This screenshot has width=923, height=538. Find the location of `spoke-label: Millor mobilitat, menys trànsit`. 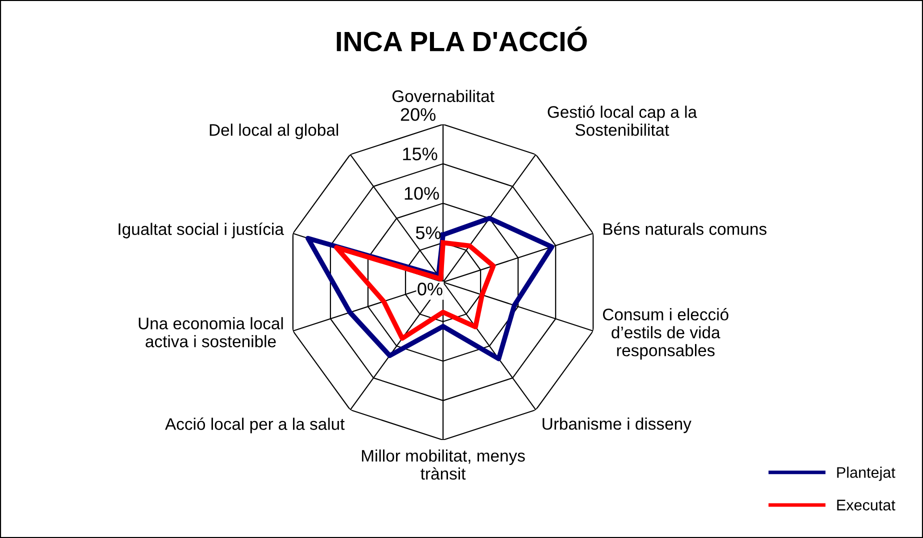

spoke-label: Millor mobilitat, menys trànsit is located at coordinates (443, 464).